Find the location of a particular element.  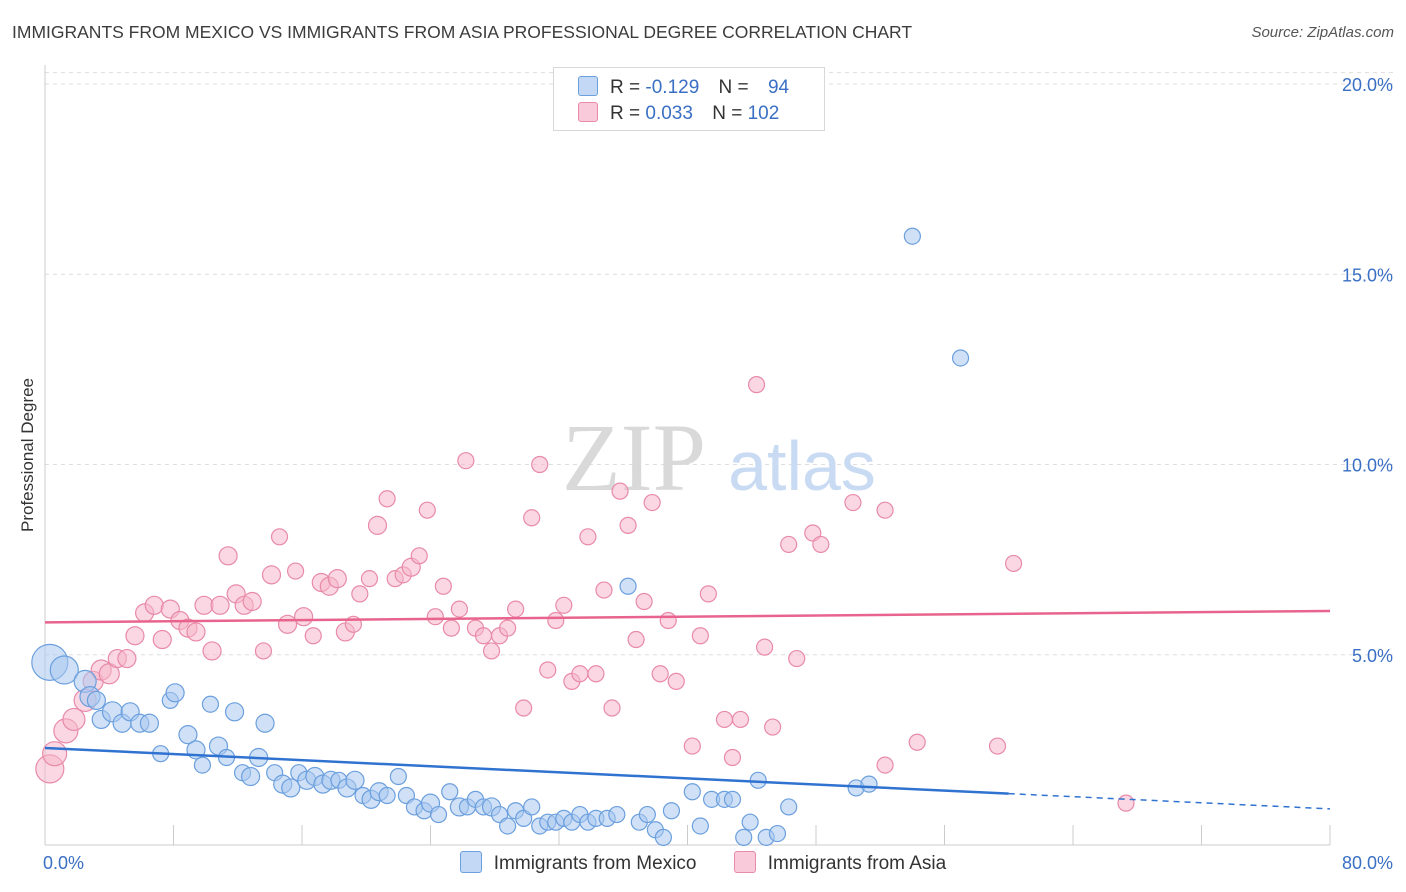

watermark-zip: ZIP is located at coordinates (634, 457).